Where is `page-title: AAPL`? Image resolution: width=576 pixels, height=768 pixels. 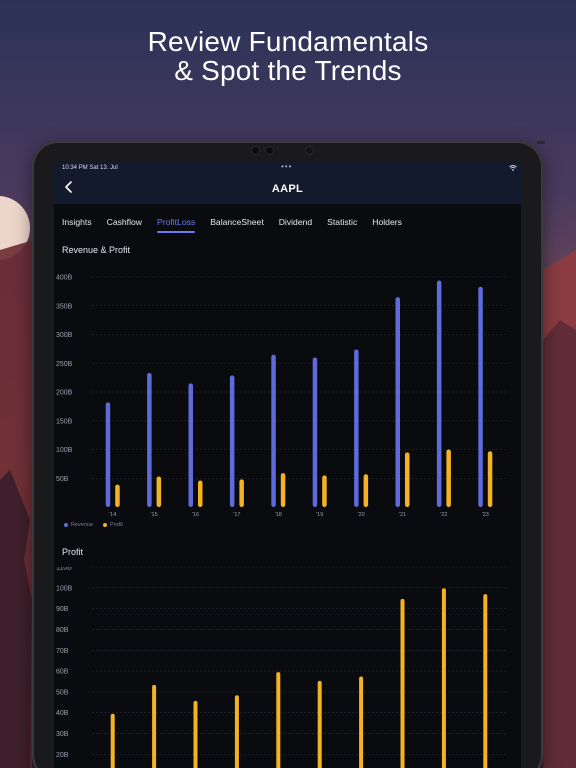
page-title: AAPL is located at coordinates (287, 189).